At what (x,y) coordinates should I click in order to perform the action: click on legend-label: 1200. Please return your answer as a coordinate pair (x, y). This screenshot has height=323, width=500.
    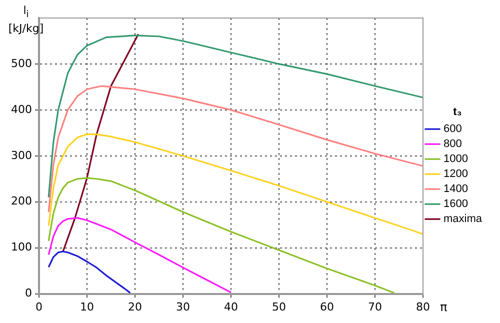
    Looking at the image, I should click on (455, 174).